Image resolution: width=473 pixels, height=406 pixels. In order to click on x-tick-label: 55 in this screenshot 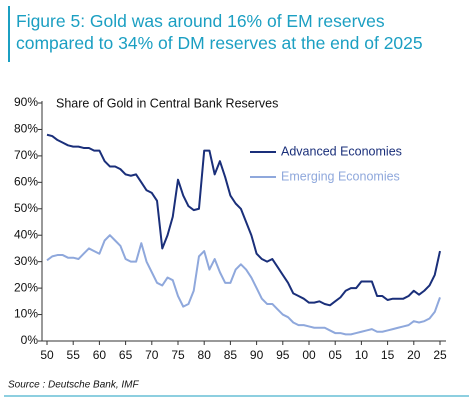, I will do `click(74, 355)`.